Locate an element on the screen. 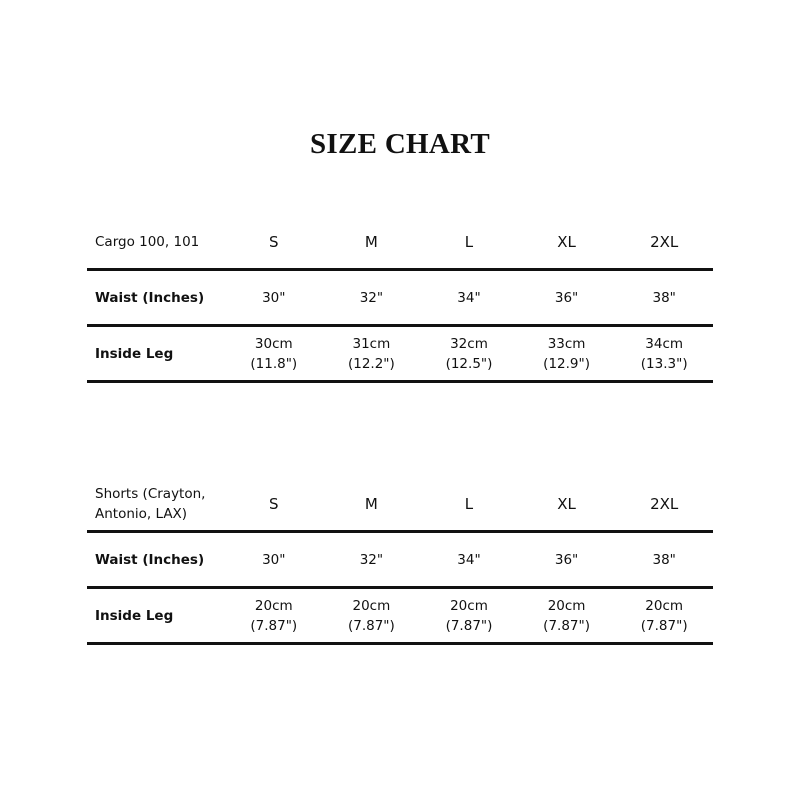 This screenshot has width=800, height=800. size-header-row: Shorts (Crayton, Antonio, LAX) S M L XL 2XL is located at coordinates (400, 505).